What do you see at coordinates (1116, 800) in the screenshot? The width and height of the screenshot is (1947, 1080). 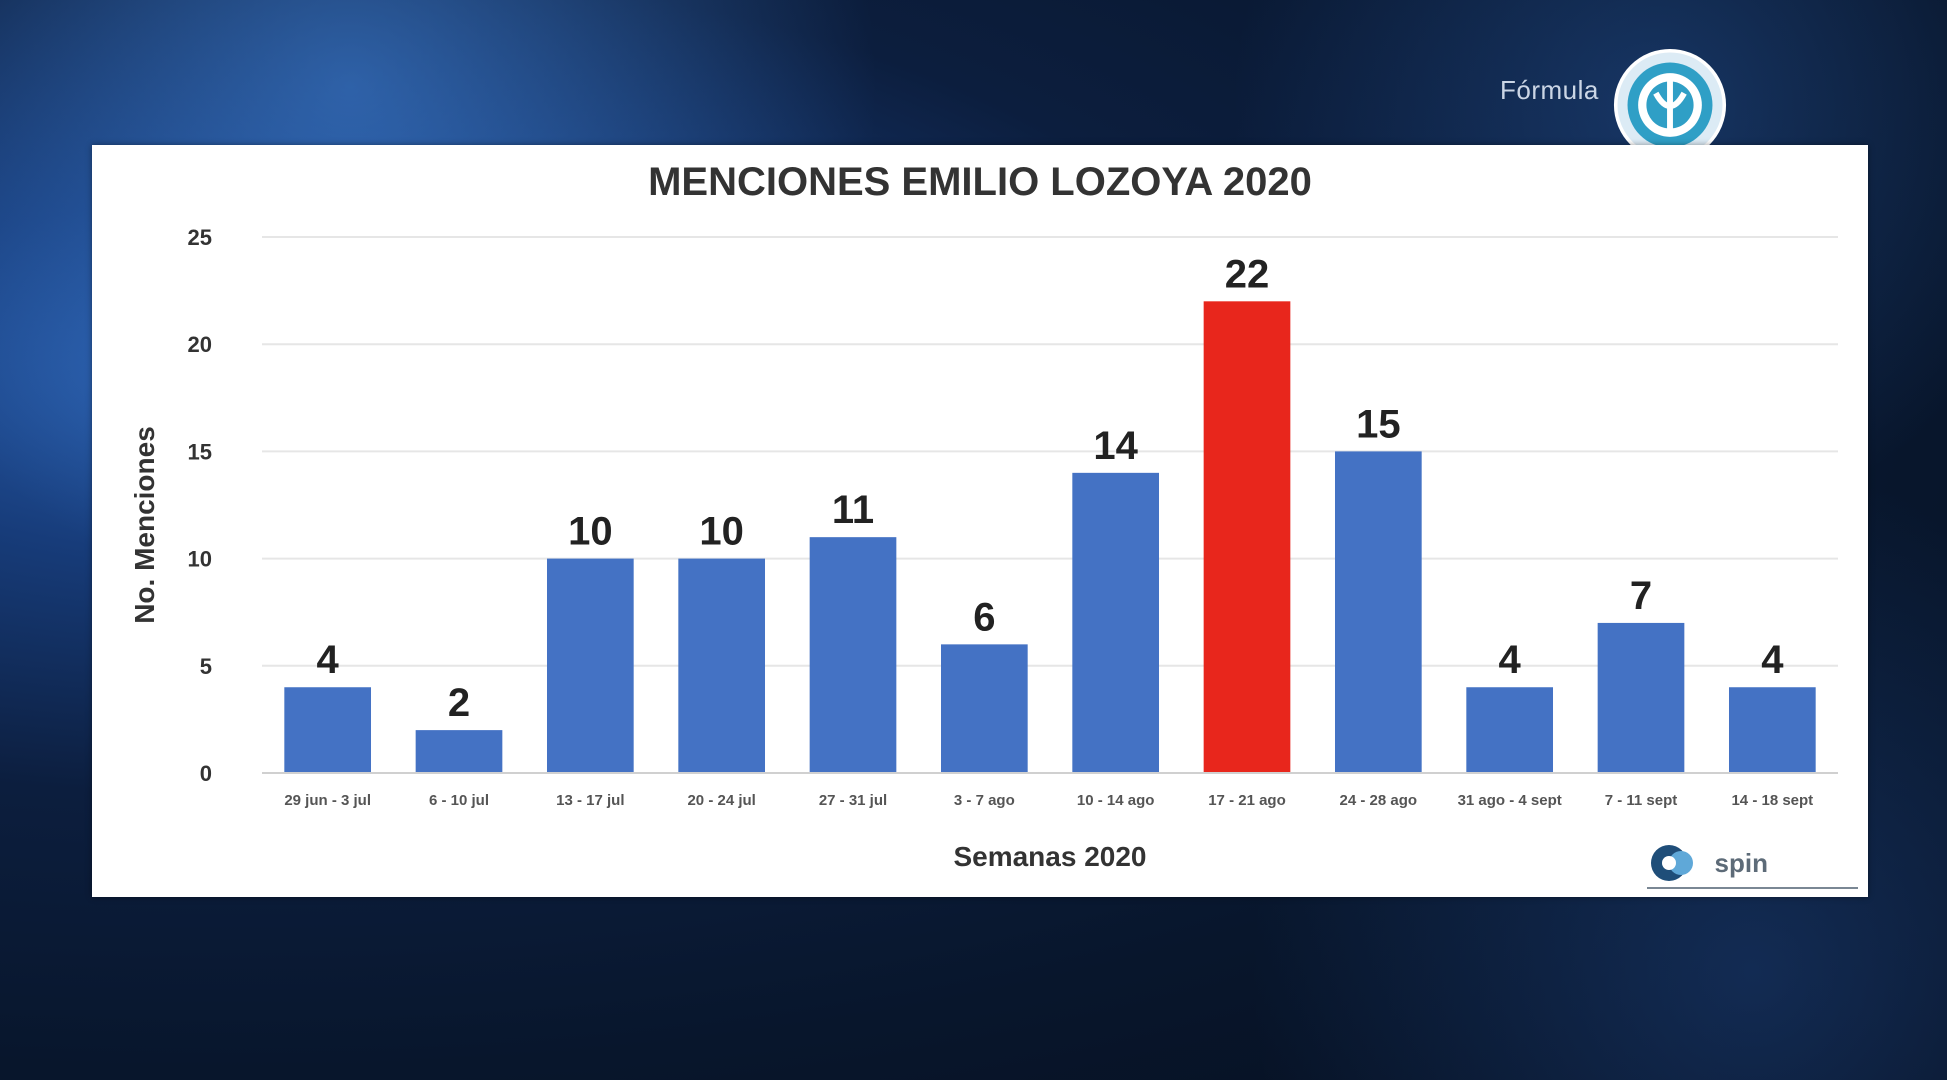 I see `x-tick-label: 10 - 14 ago` at bounding box center [1116, 800].